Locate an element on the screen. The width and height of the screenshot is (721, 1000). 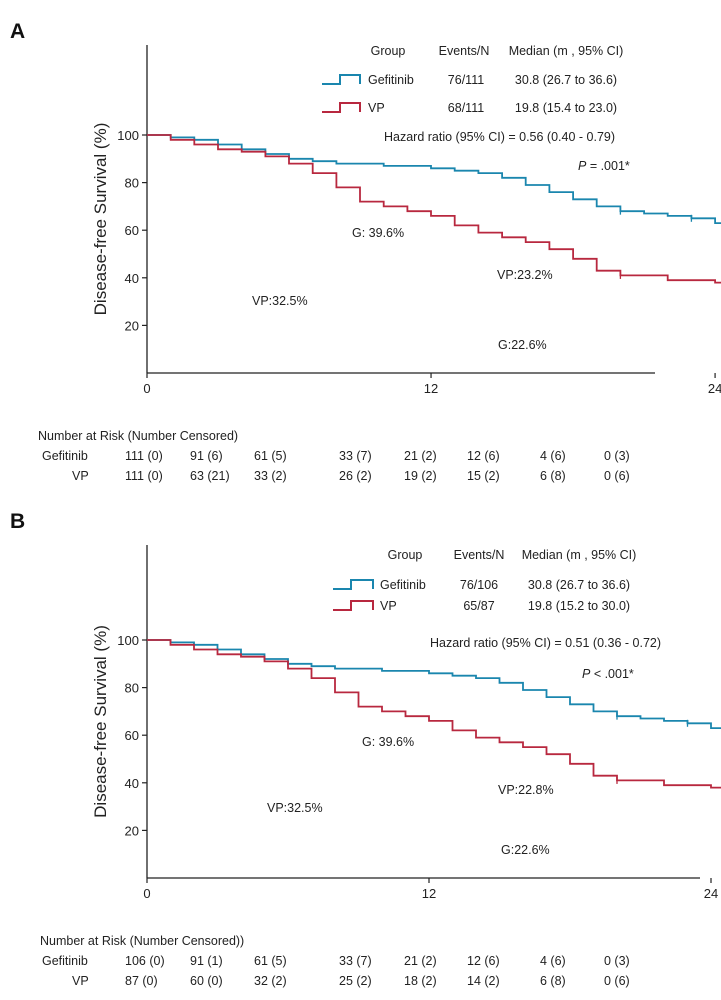
risk-cell: 18 (2) is located at coordinates (420, 981).